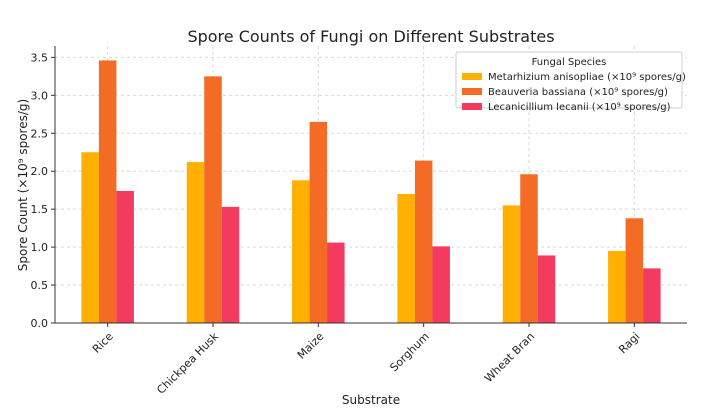 This screenshot has height=415, width=710. I want to click on legend-entry-label: Lecanicillium lecanii (×10⁹ spores/g), so click(579, 107).